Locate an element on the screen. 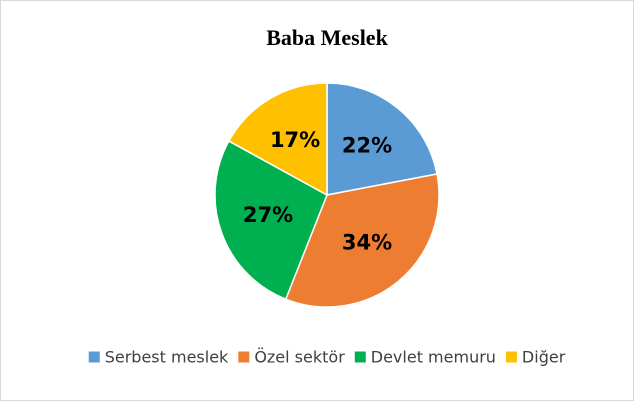  data-label: 17% is located at coordinates (295, 140).